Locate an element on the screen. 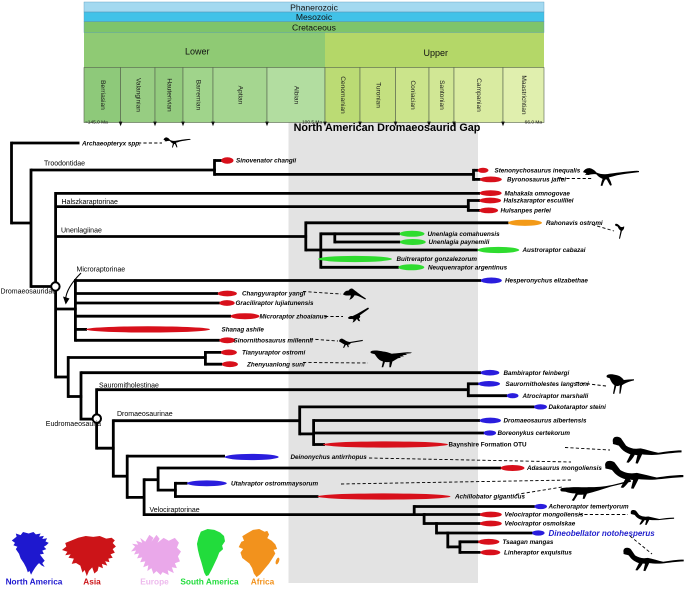 The image size is (685, 589). svg-text: Maastrichtian is located at coordinates (523, 95).